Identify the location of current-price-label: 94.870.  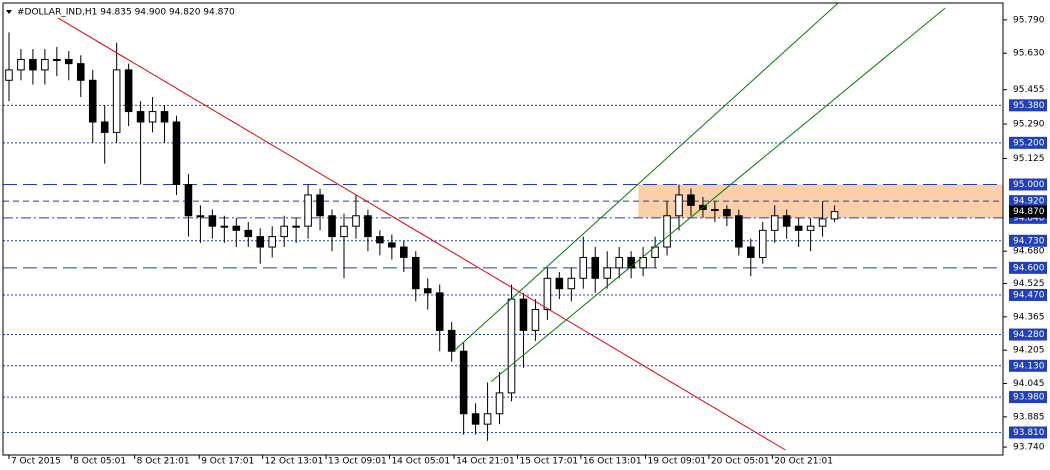
(1029, 212).